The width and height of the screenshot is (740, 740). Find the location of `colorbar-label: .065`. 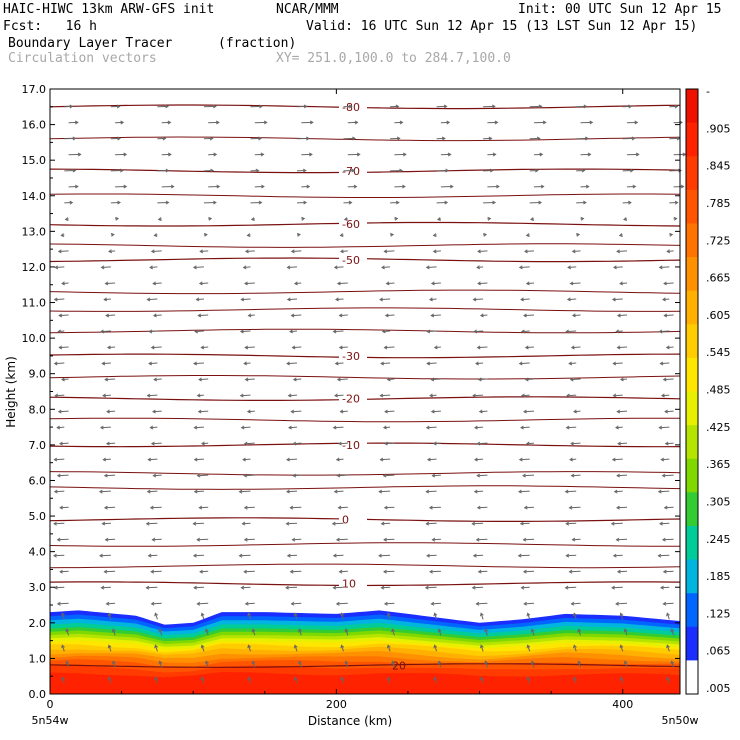

colorbar-label: .065 is located at coordinates (718, 651).